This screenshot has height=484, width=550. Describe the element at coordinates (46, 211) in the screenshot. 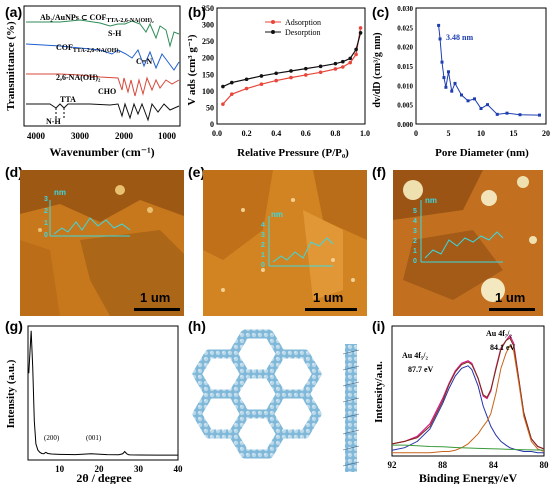

I see `afm-d-tick: 2` at that location.